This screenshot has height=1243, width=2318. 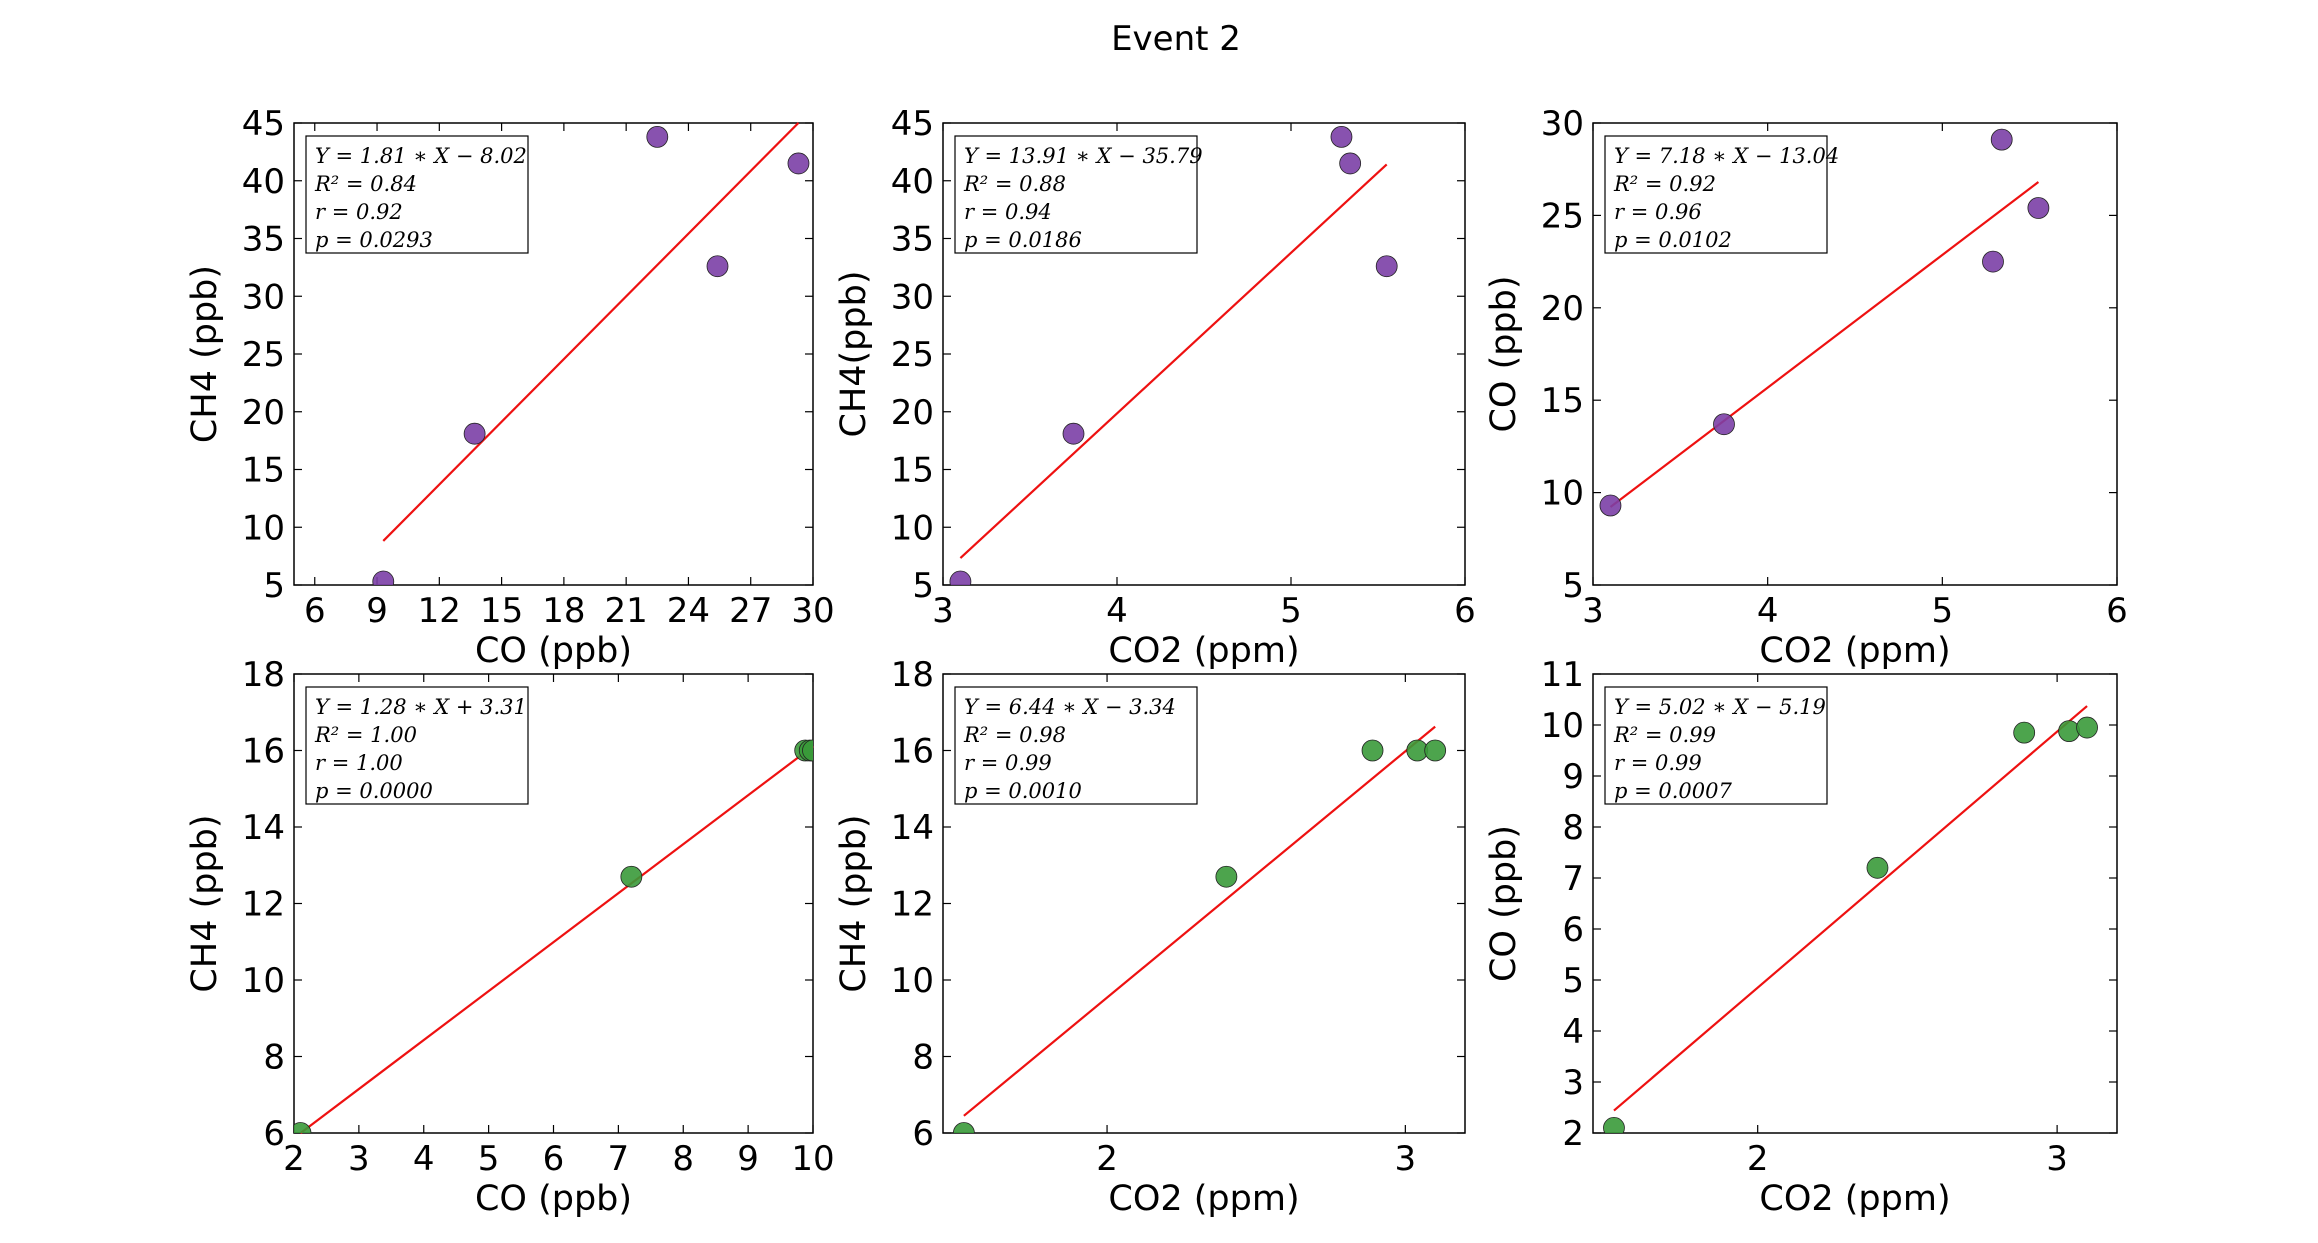 I want to click on stats-line: Y = 1.81 ∗ X − 8.02, so click(x=421, y=156).